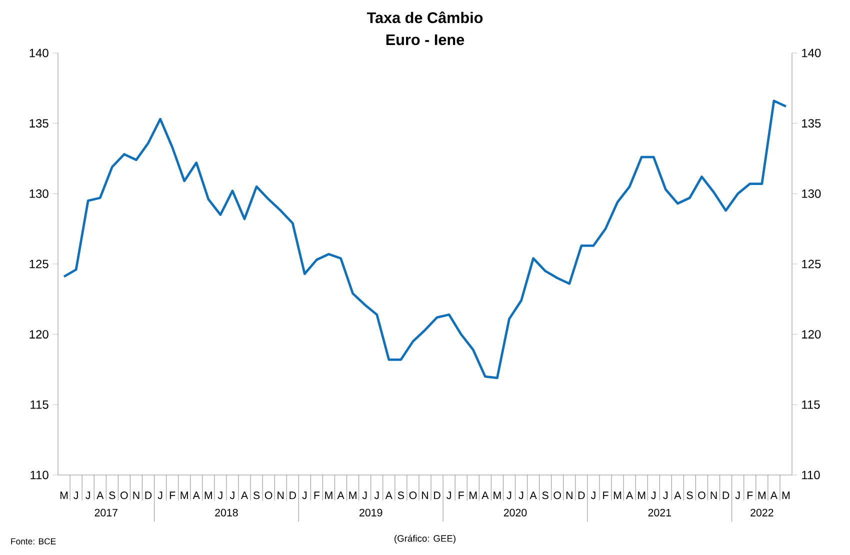 Image resolution: width=850 pixels, height=555 pixels. I want to click on y-tick-label: 110, so click(39, 475).